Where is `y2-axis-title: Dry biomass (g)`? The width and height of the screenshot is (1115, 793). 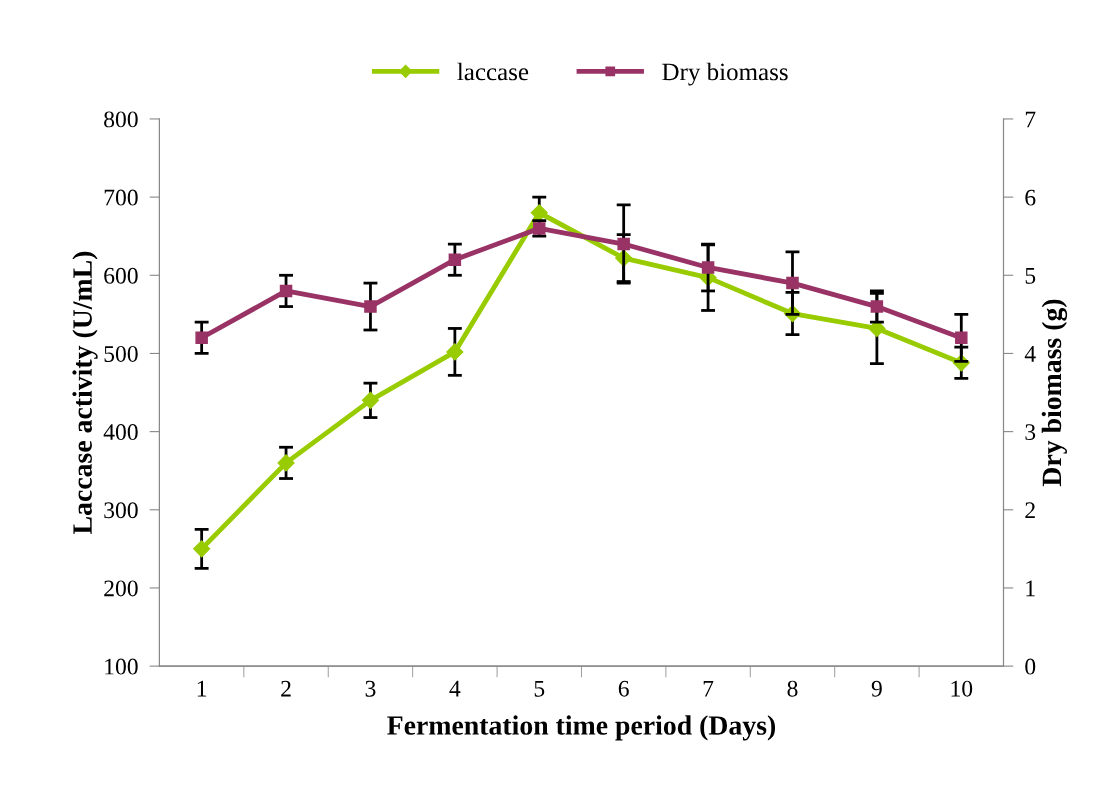
y2-axis-title: Dry biomass (g) is located at coordinates (1054, 393).